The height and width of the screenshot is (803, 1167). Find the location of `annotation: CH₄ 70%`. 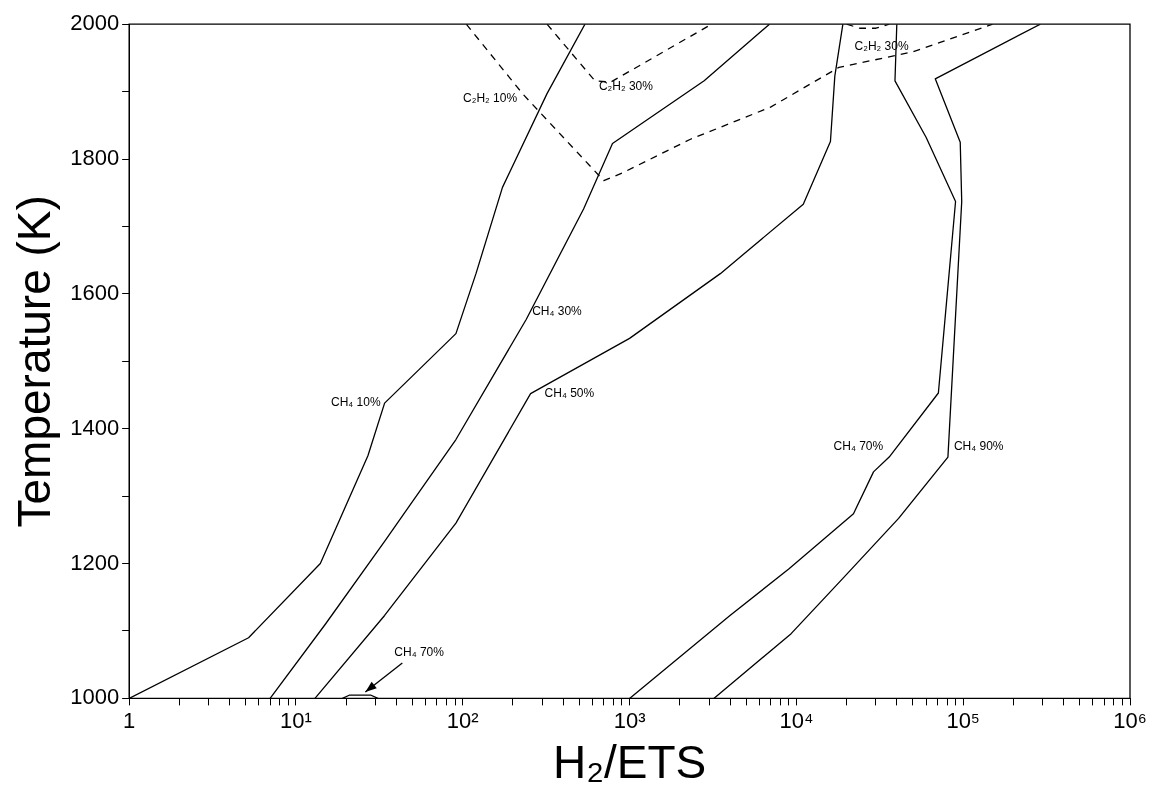

annotation: CH₄ 70% is located at coordinates (419, 652).